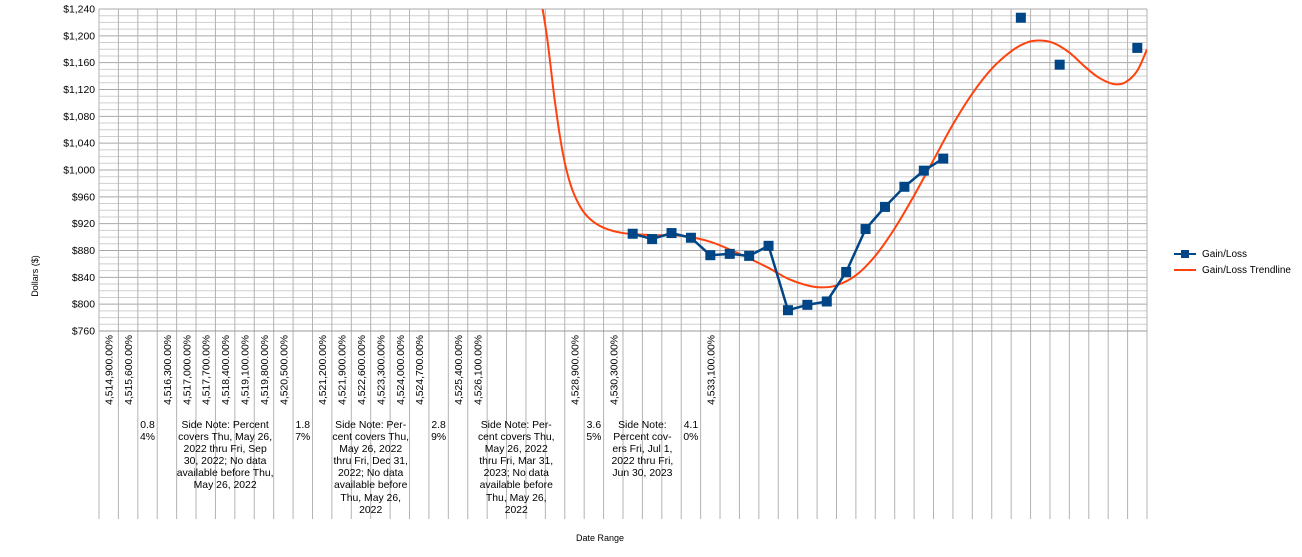  Describe the element at coordinates (303, 425) in the screenshot. I see `x-percent-label: 1.8` at that location.